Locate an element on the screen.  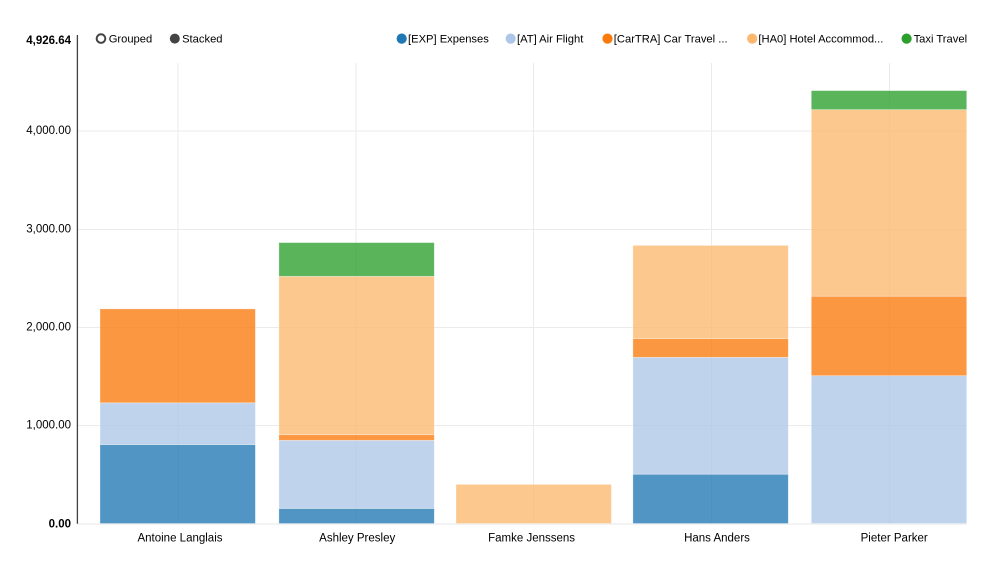
svg-text: Taxi Travel is located at coordinates (940, 40).